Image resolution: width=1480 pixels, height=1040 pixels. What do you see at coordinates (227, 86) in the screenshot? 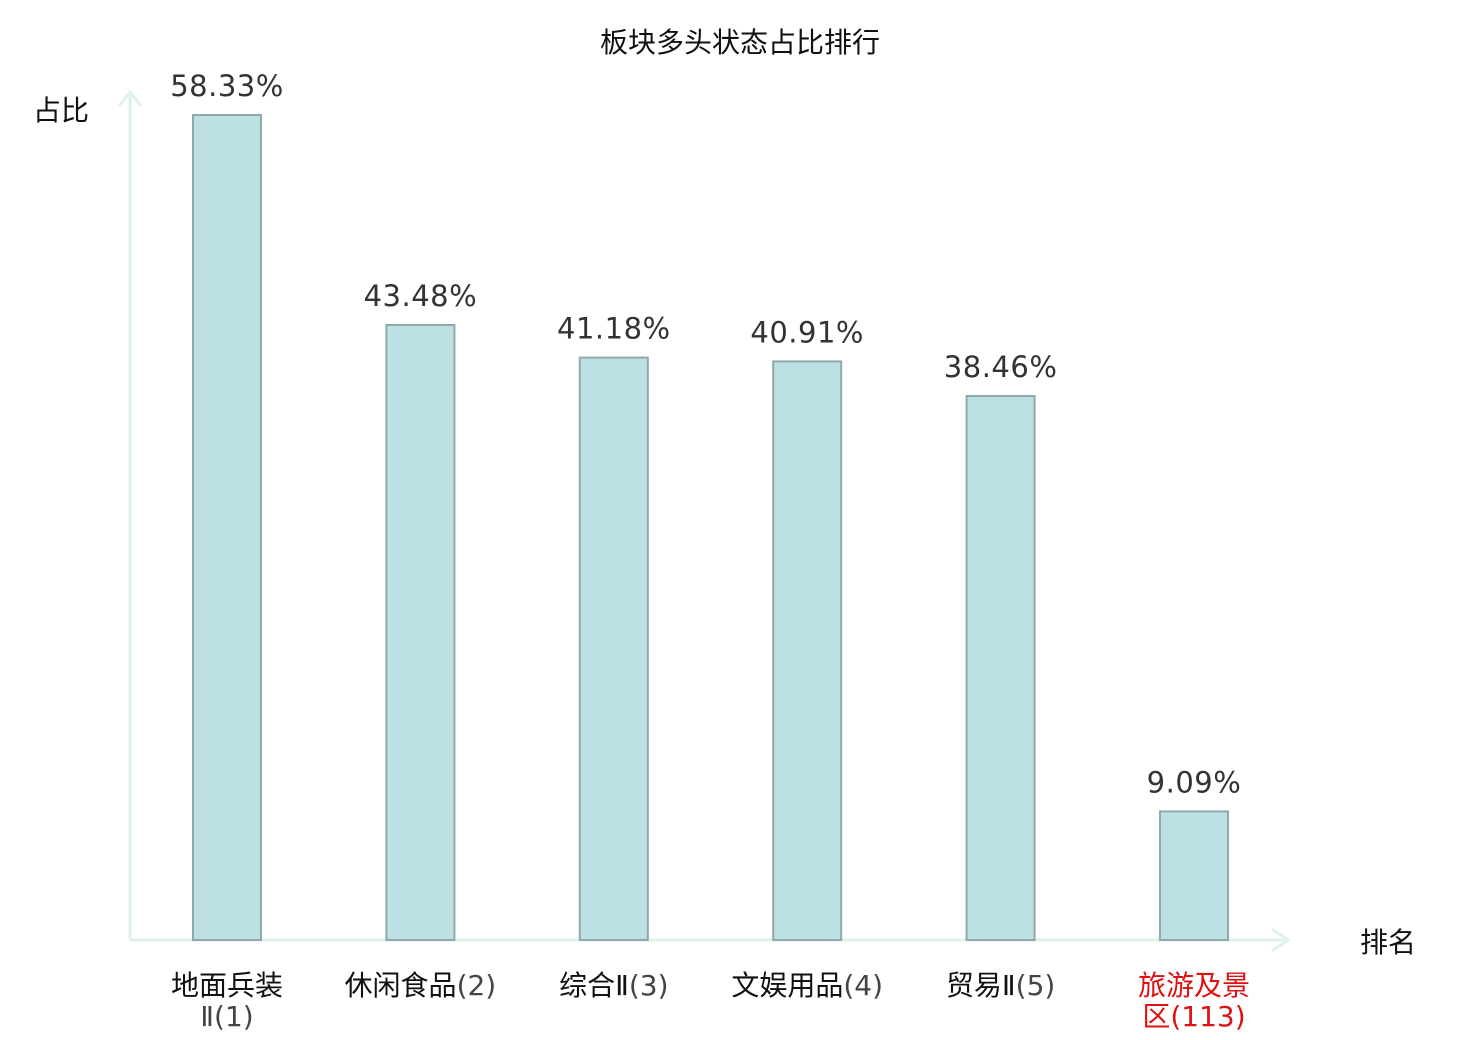
I see `value-label-1: 58.33%` at bounding box center [227, 86].